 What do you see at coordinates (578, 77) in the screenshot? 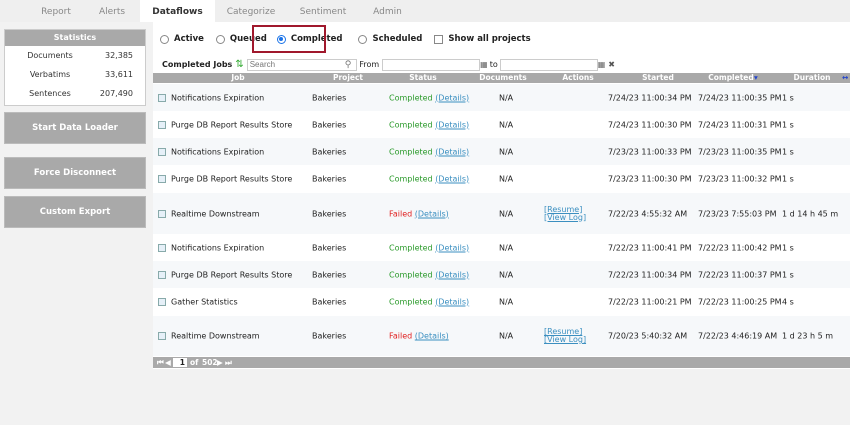
I see `col-actions: Actions` at bounding box center [578, 77].